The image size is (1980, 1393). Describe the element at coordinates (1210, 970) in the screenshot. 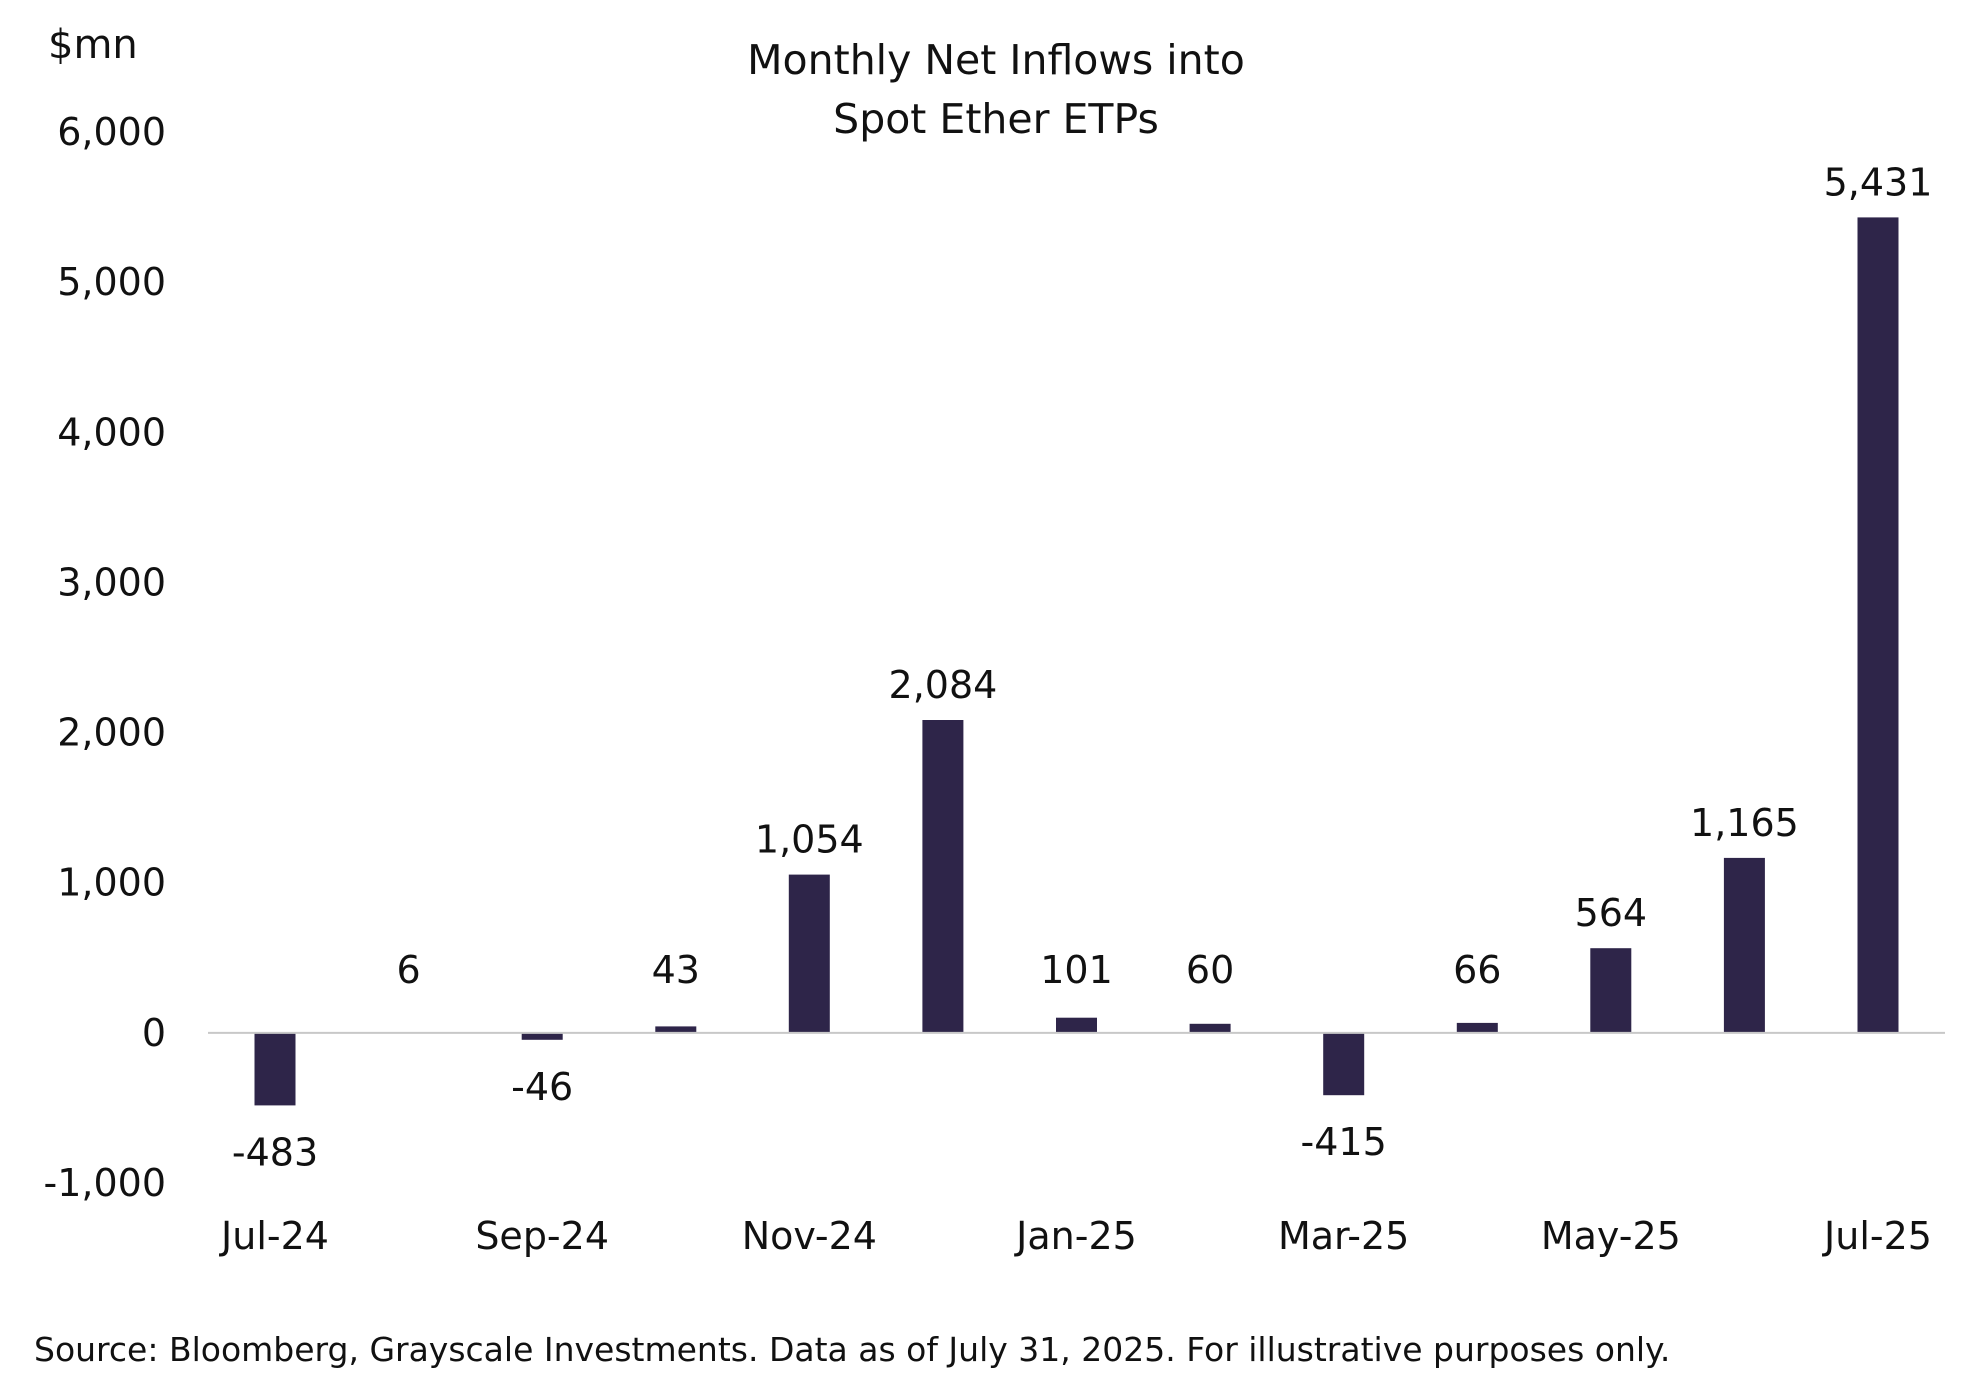

I see `data-label: 60` at that location.